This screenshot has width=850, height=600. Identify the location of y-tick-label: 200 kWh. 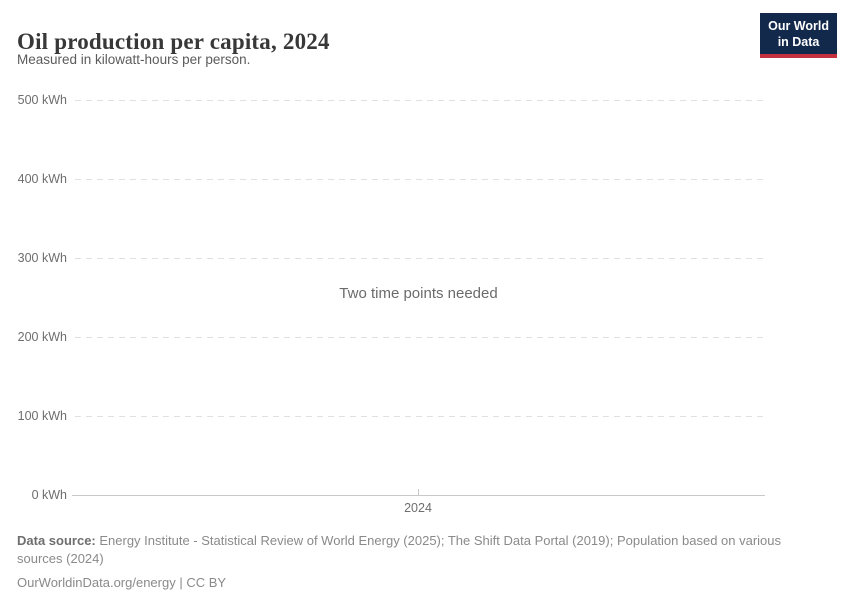
(42, 337).